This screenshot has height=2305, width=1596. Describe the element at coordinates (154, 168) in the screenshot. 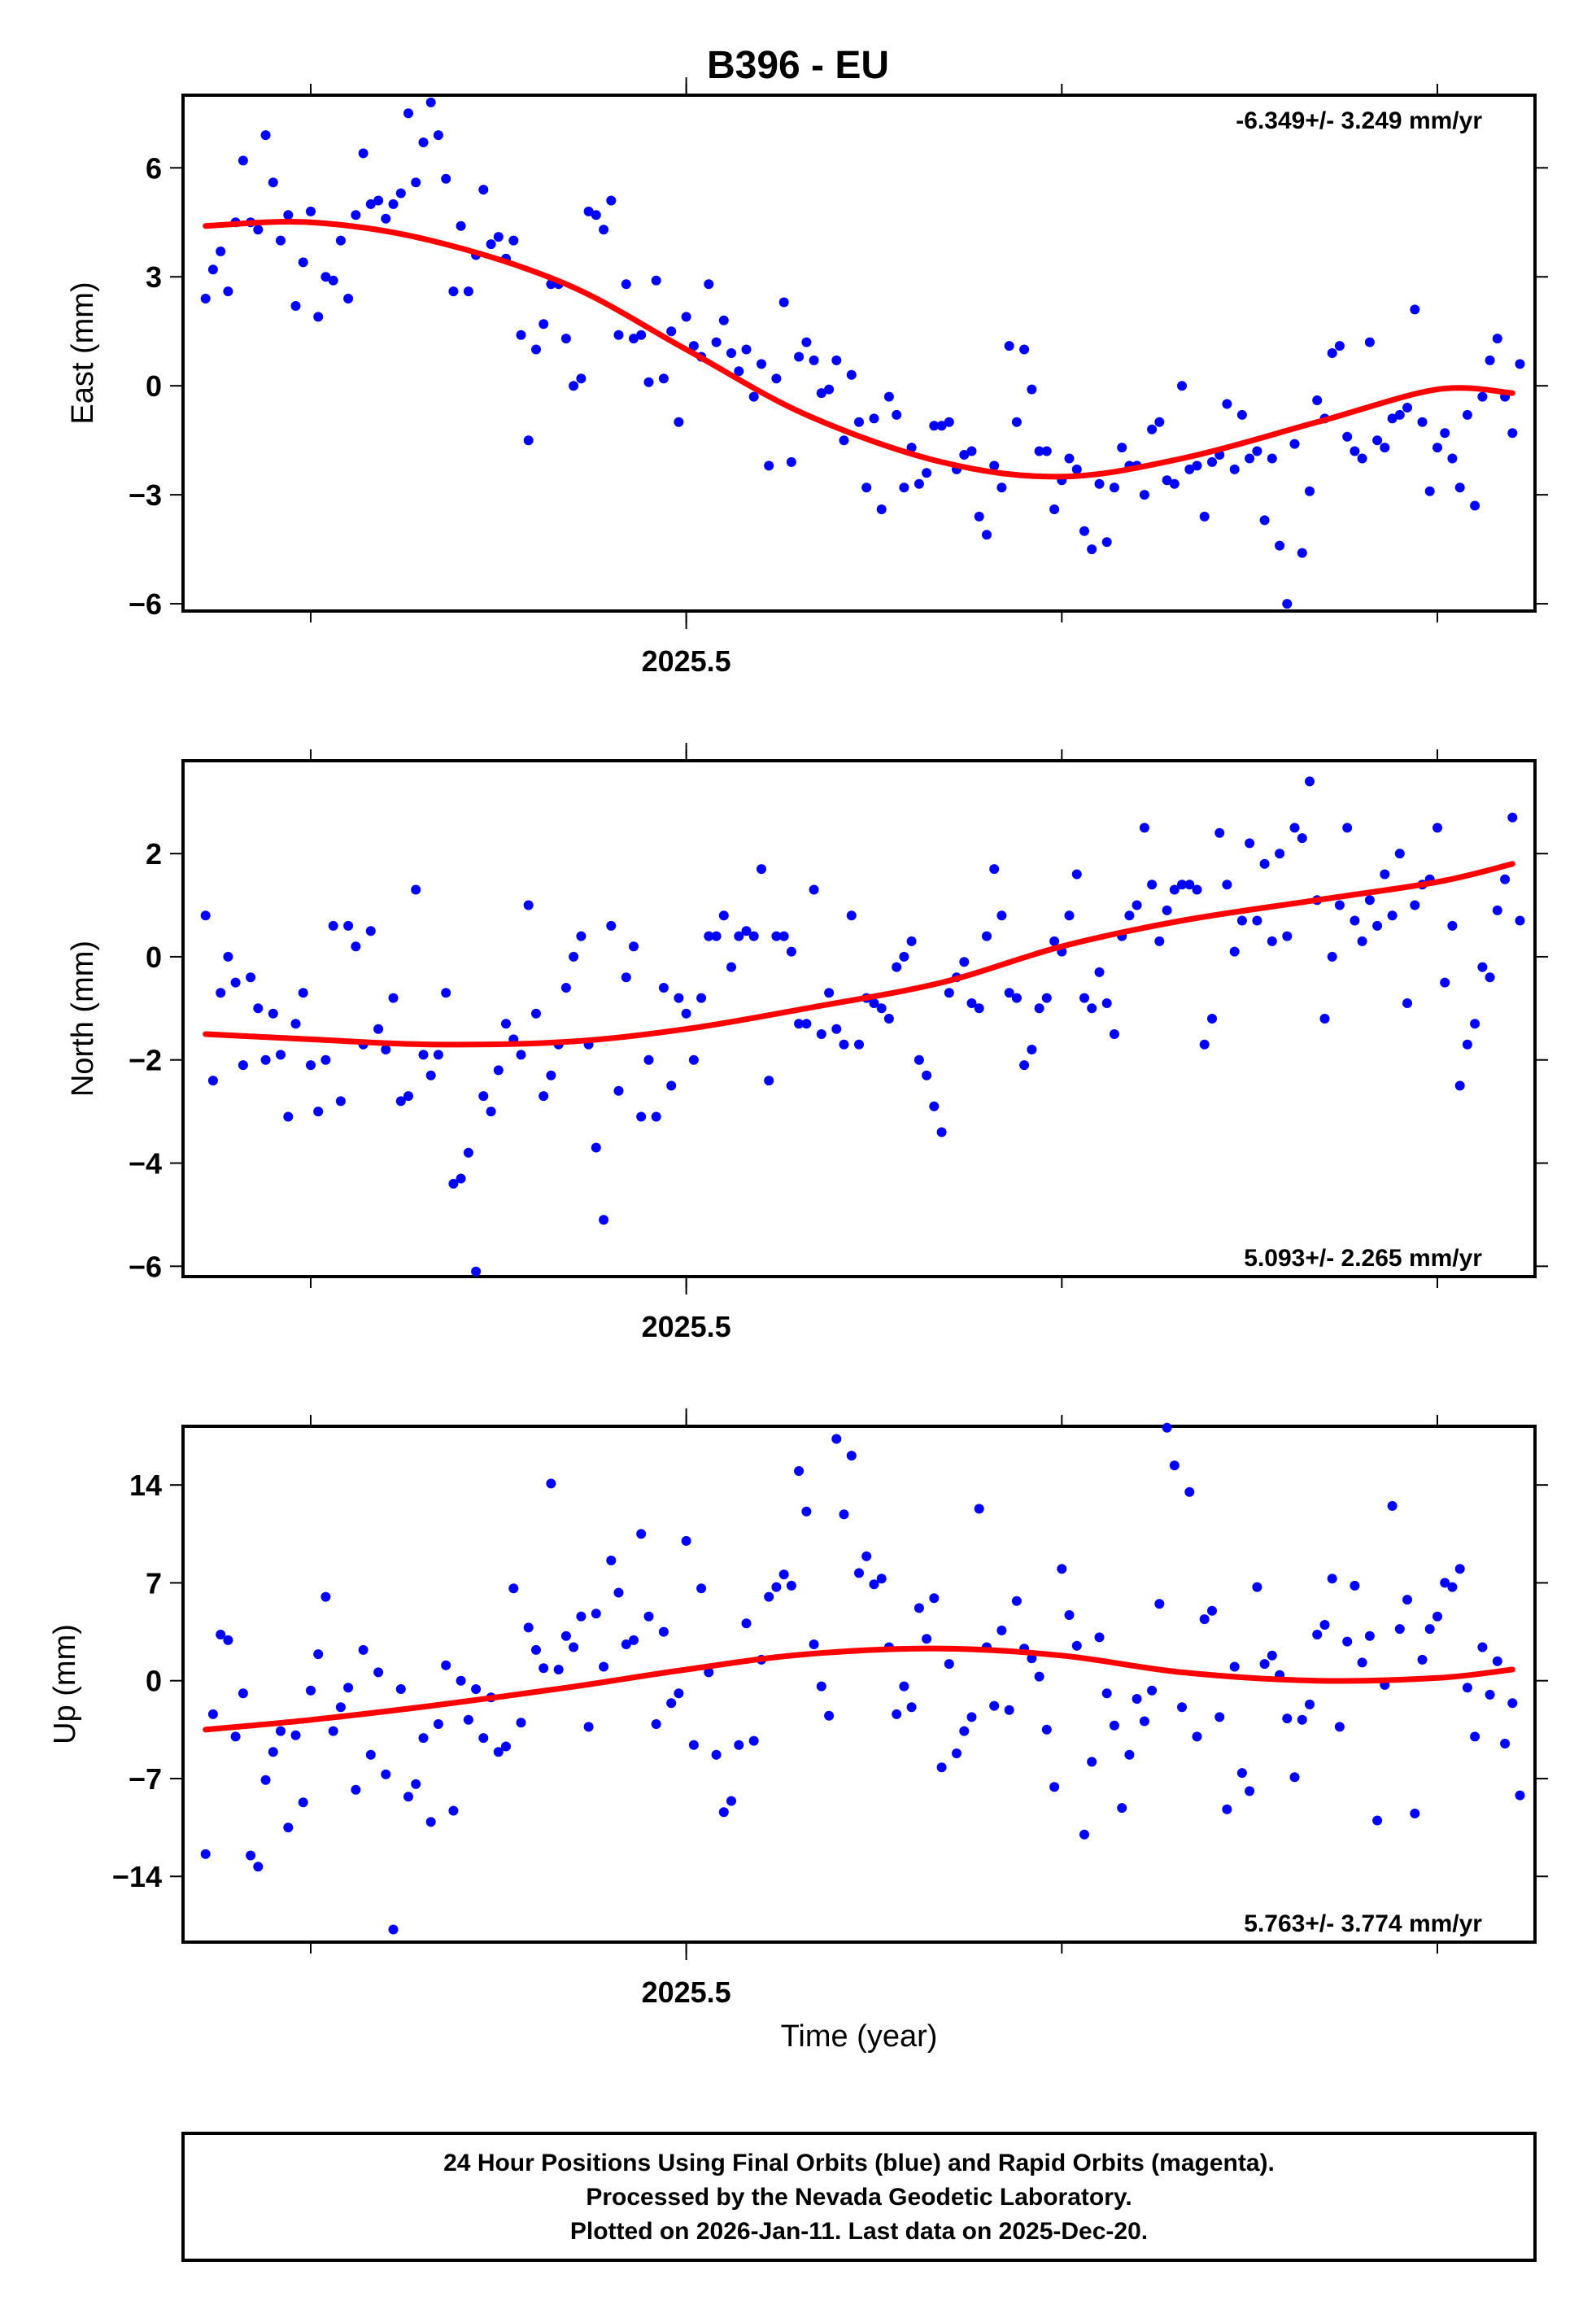

I see `east-ytick-label: 6` at that location.